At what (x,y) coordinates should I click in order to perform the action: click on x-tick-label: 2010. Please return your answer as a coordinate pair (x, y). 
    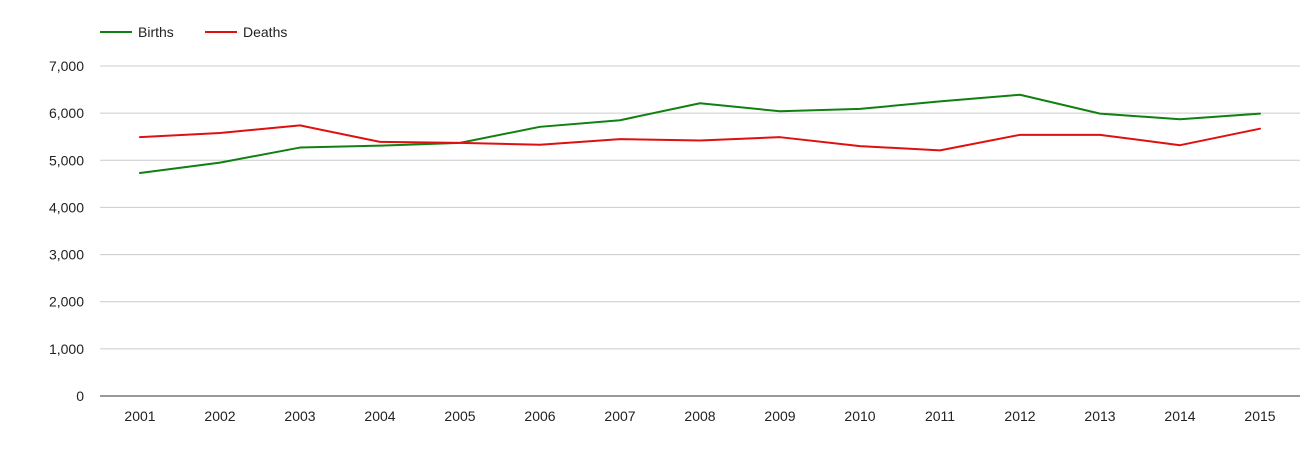
    Looking at the image, I should click on (859, 416).